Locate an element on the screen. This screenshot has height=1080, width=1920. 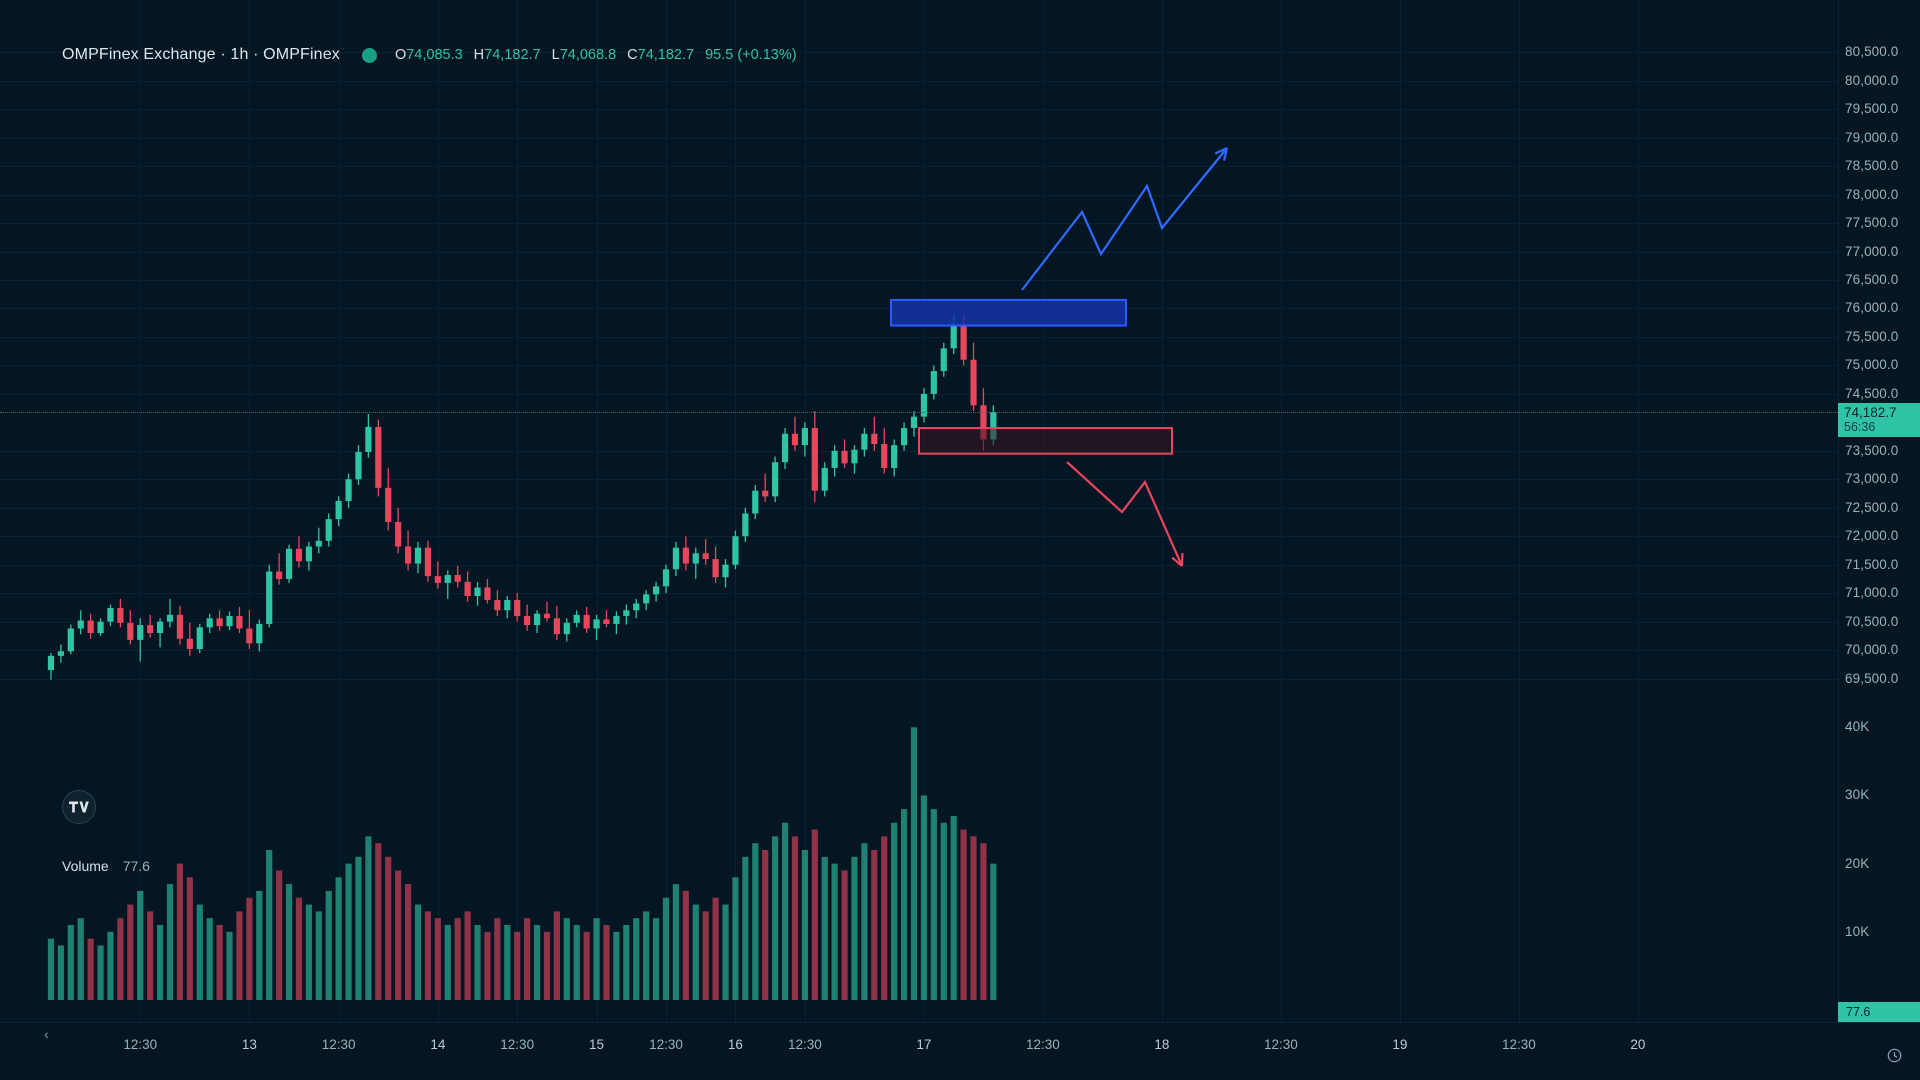
volume-legend: Volume 77.6 is located at coordinates (106, 866).